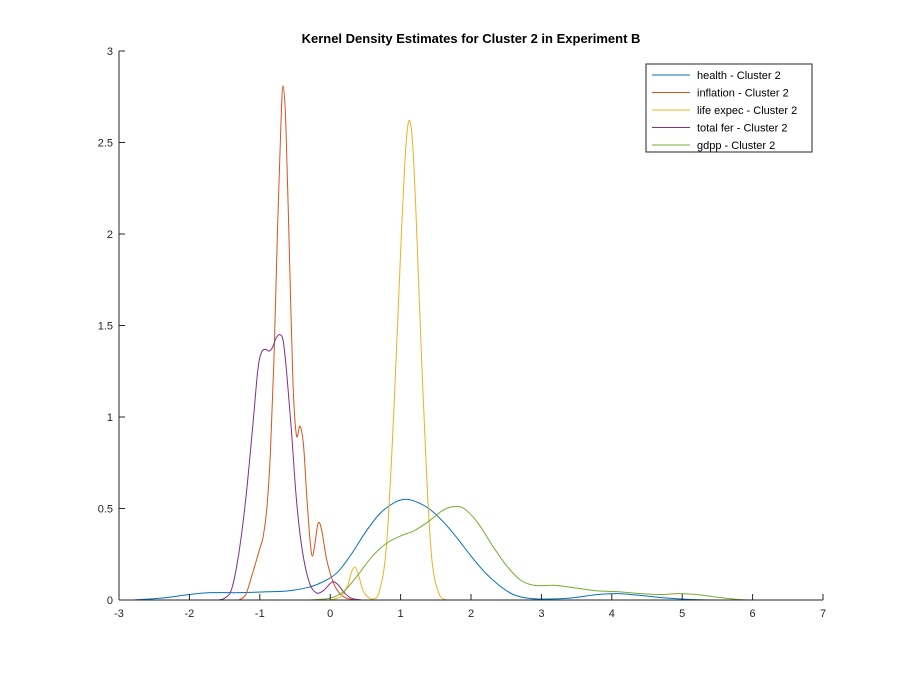  What do you see at coordinates (742, 129) in the screenshot?
I see `legend-label-3: total fer - Cluster 2` at bounding box center [742, 129].